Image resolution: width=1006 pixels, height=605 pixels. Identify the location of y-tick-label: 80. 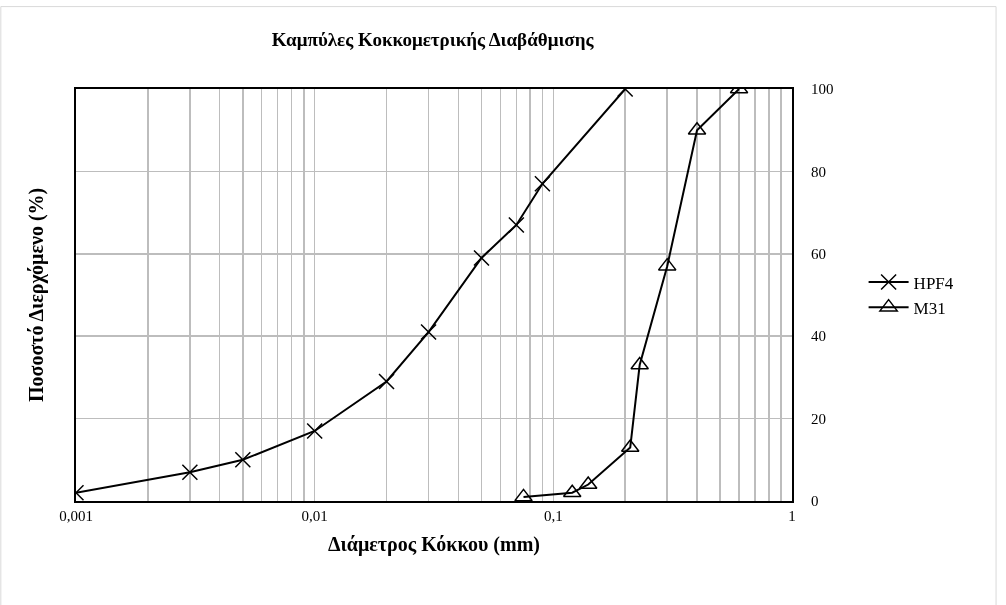
(818, 171).